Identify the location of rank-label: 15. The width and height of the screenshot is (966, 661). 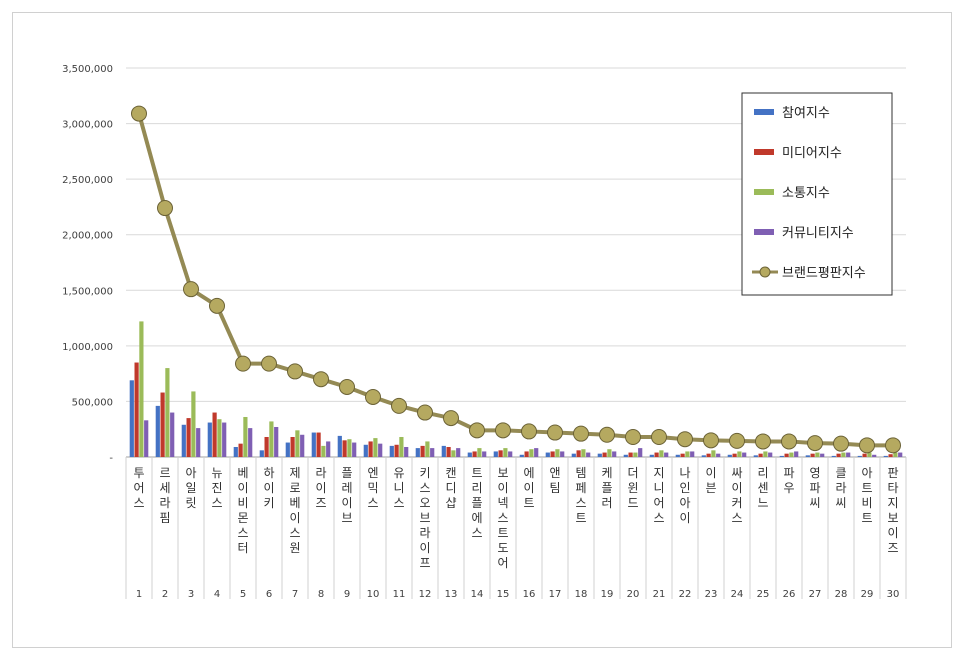
(503, 594).